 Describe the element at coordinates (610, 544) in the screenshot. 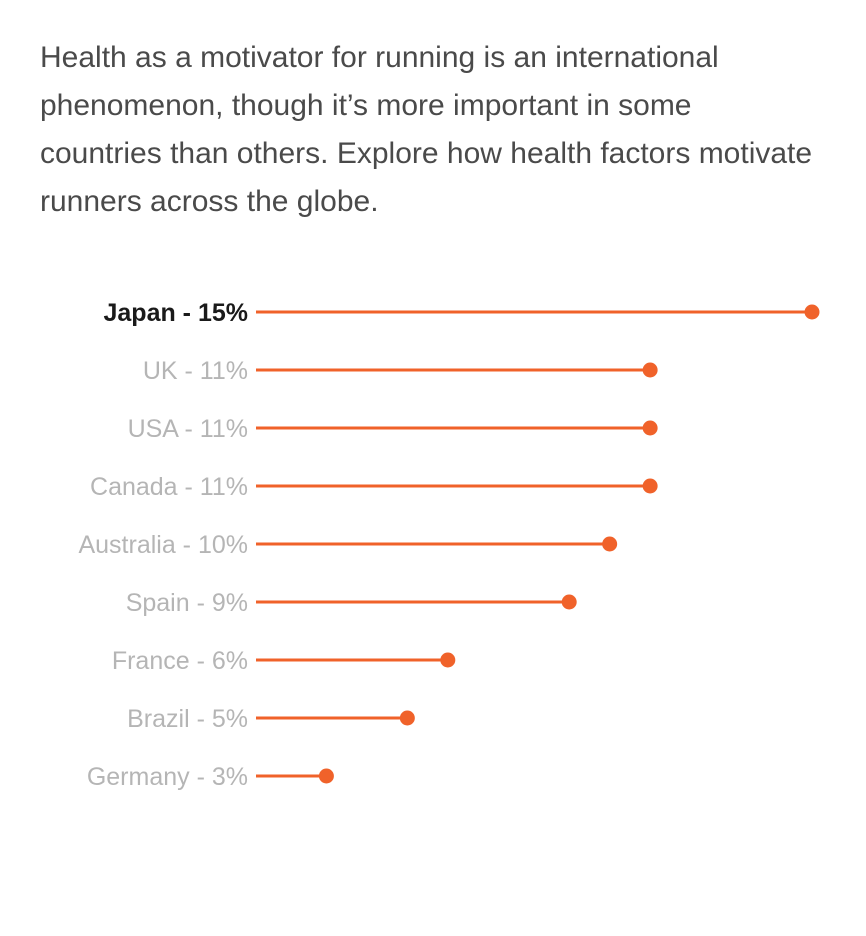

I see `bar-dot-australia` at that location.